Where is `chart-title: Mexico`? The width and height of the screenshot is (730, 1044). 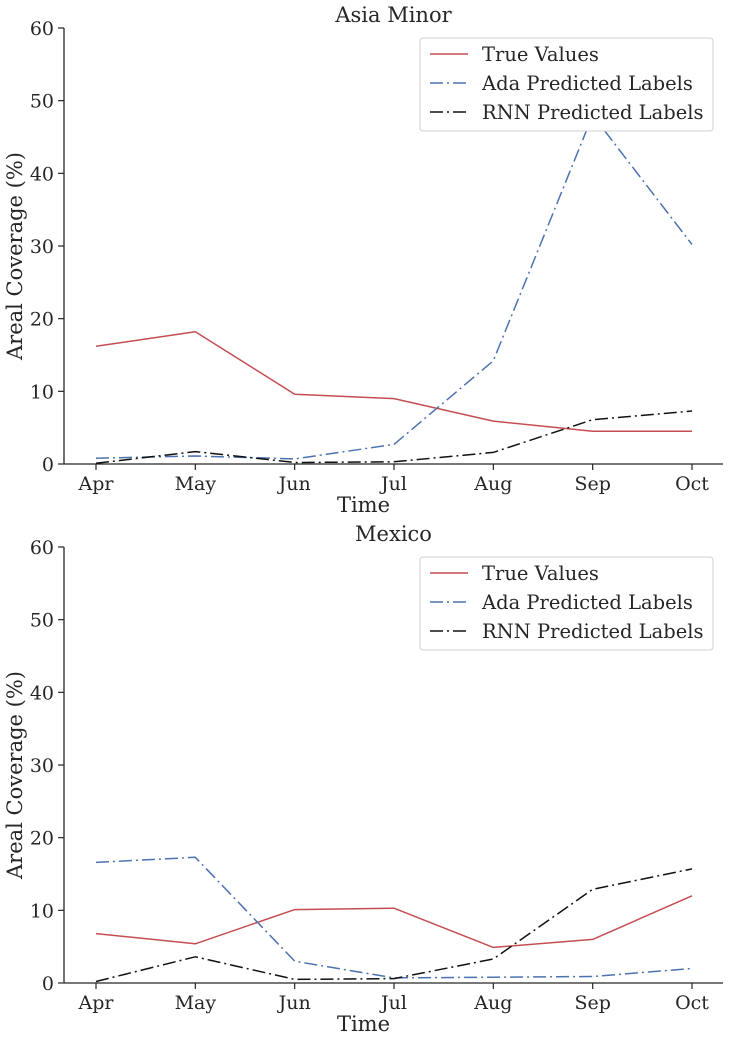 chart-title: Mexico is located at coordinates (393, 534).